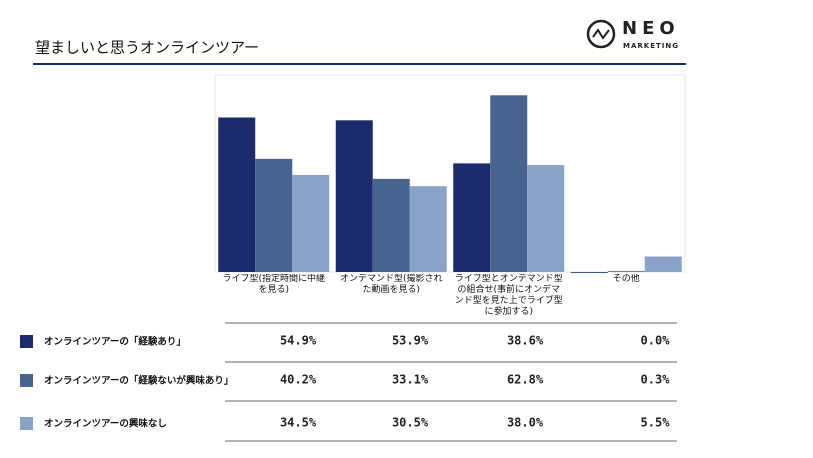 The height and width of the screenshot is (458, 813). I want to click on value-label: 30.5%, so click(410, 423).